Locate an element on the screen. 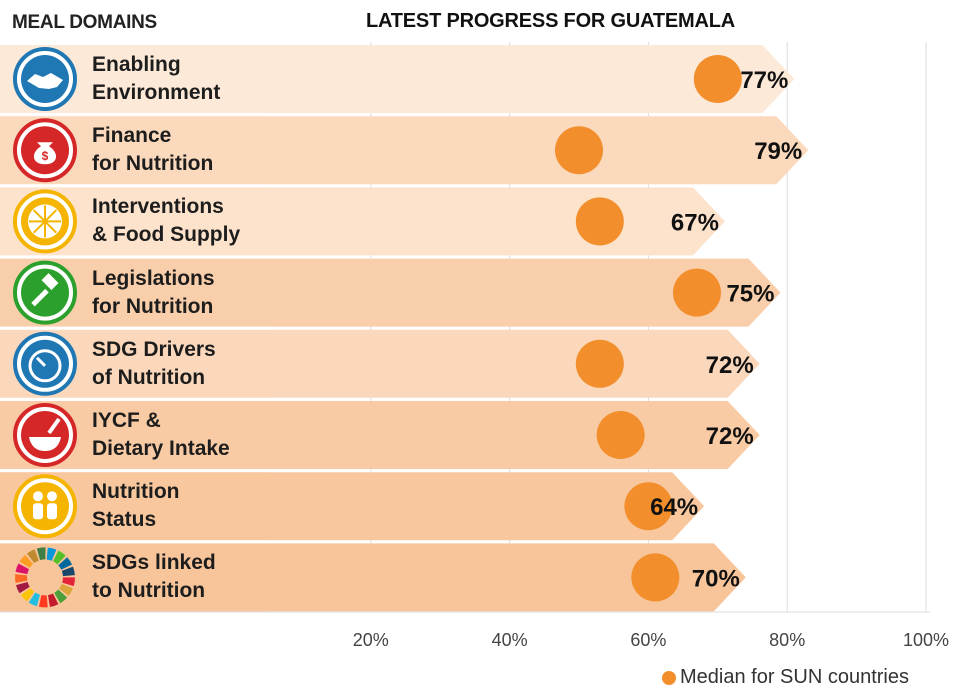 The height and width of the screenshot is (689, 956). domain-label-line2: & Food Supply is located at coordinates (166, 235).